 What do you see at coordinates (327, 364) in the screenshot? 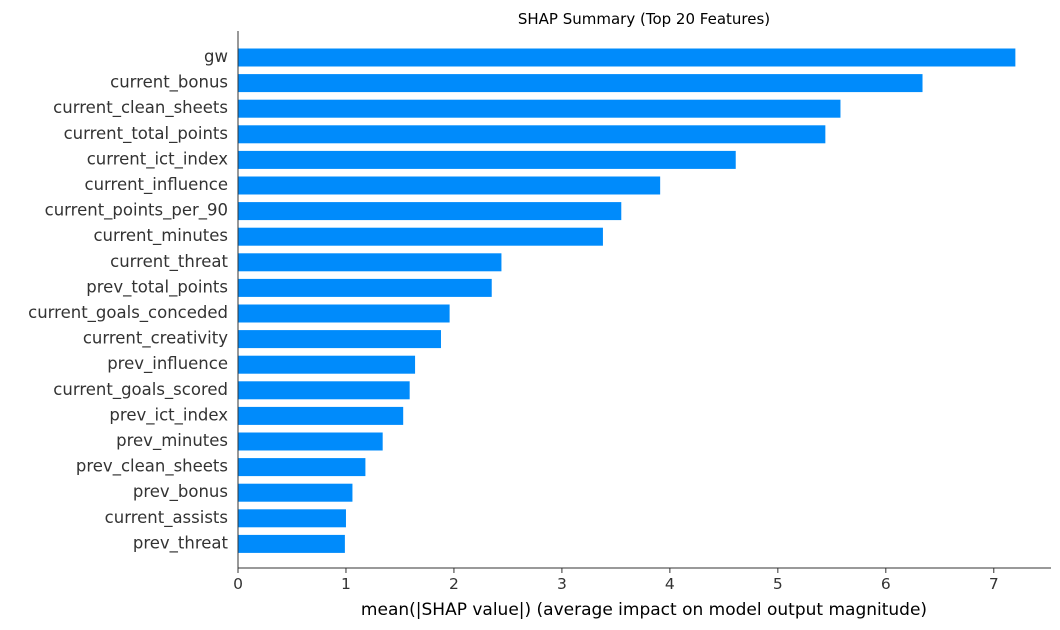
I see `bar-prev-influence` at bounding box center [327, 364].